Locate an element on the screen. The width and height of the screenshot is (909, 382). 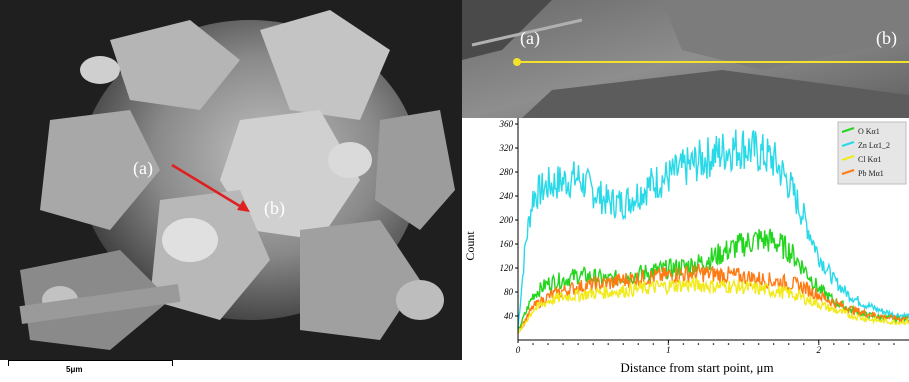
y-tick-label: 40 is located at coordinates (509, 316).